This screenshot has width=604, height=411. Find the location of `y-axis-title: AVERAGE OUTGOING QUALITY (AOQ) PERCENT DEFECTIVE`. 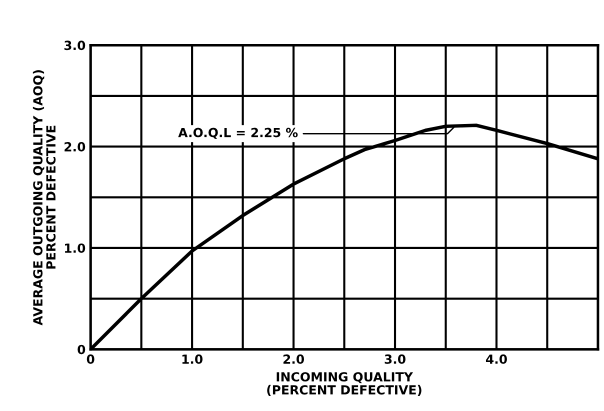

y-axis-title: AVERAGE OUTGOING QUALITY (AOQ) PERCENT DEFECTIVE is located at coordinates (44, 198).